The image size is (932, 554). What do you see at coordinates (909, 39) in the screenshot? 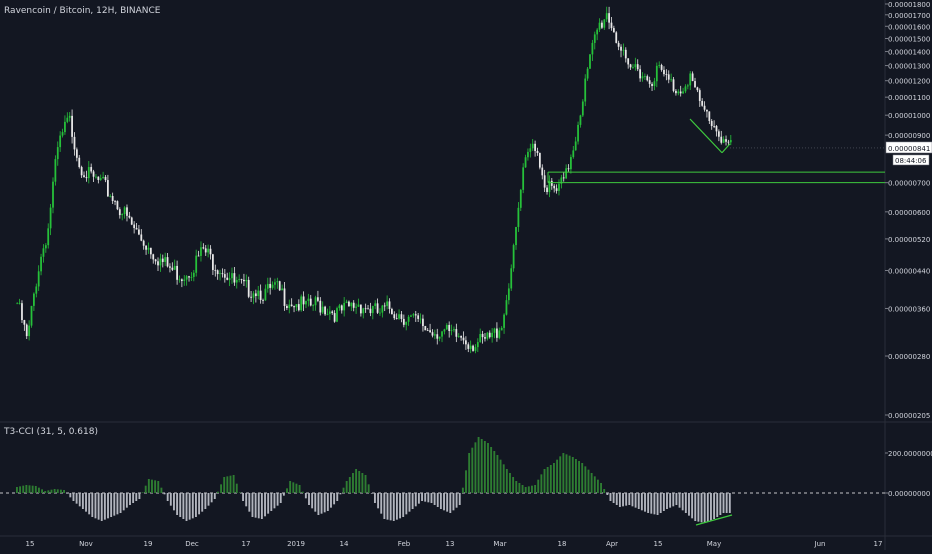
I see `price-tick-label: 0.00001500` at bounding box center [909, 39].